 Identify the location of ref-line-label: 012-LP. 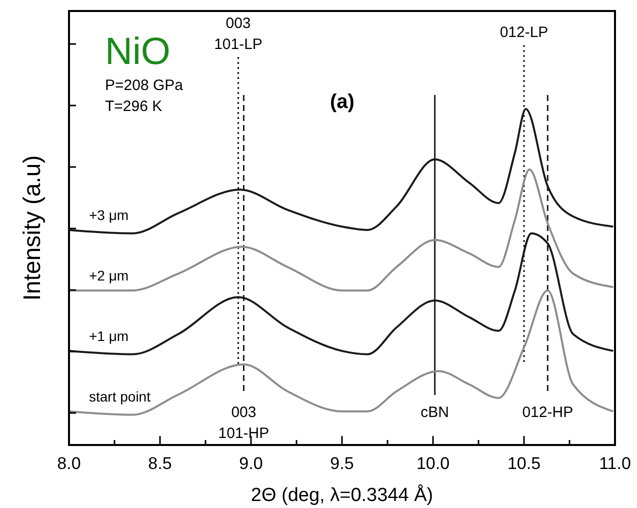
(524, 32).